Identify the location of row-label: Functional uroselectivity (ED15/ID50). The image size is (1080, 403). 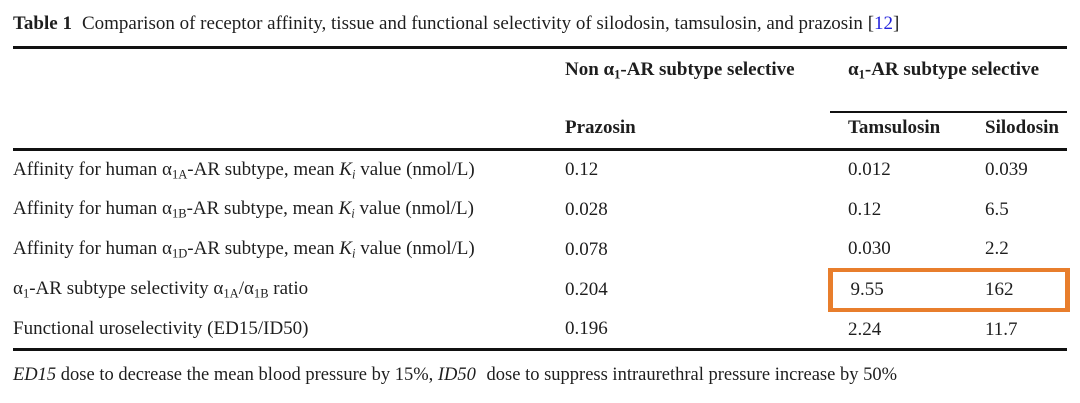
(161, 328).